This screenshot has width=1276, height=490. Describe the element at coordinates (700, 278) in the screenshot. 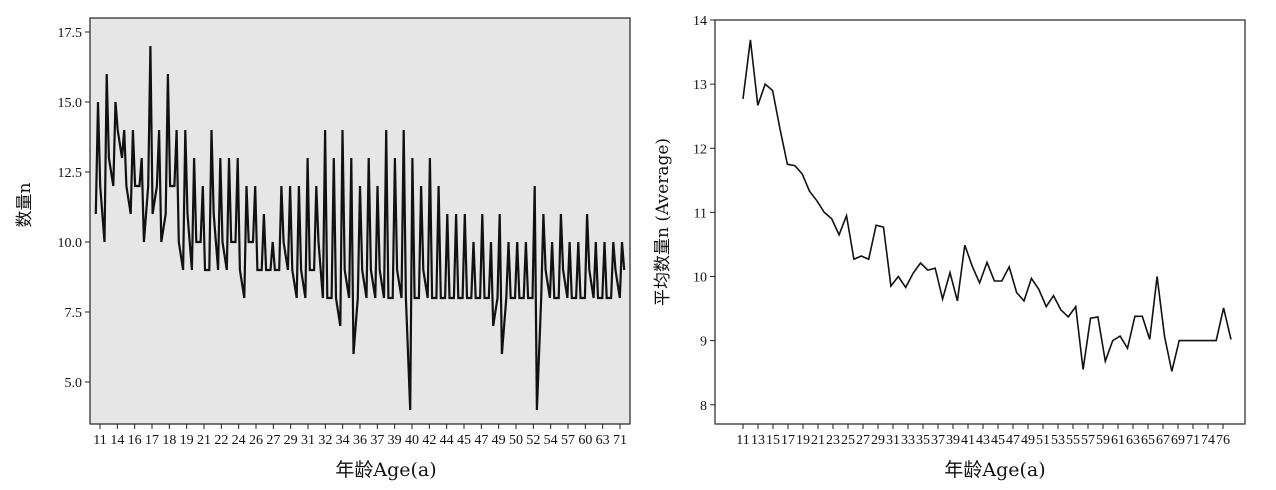

I see `y-tick-label: 10` at that location.